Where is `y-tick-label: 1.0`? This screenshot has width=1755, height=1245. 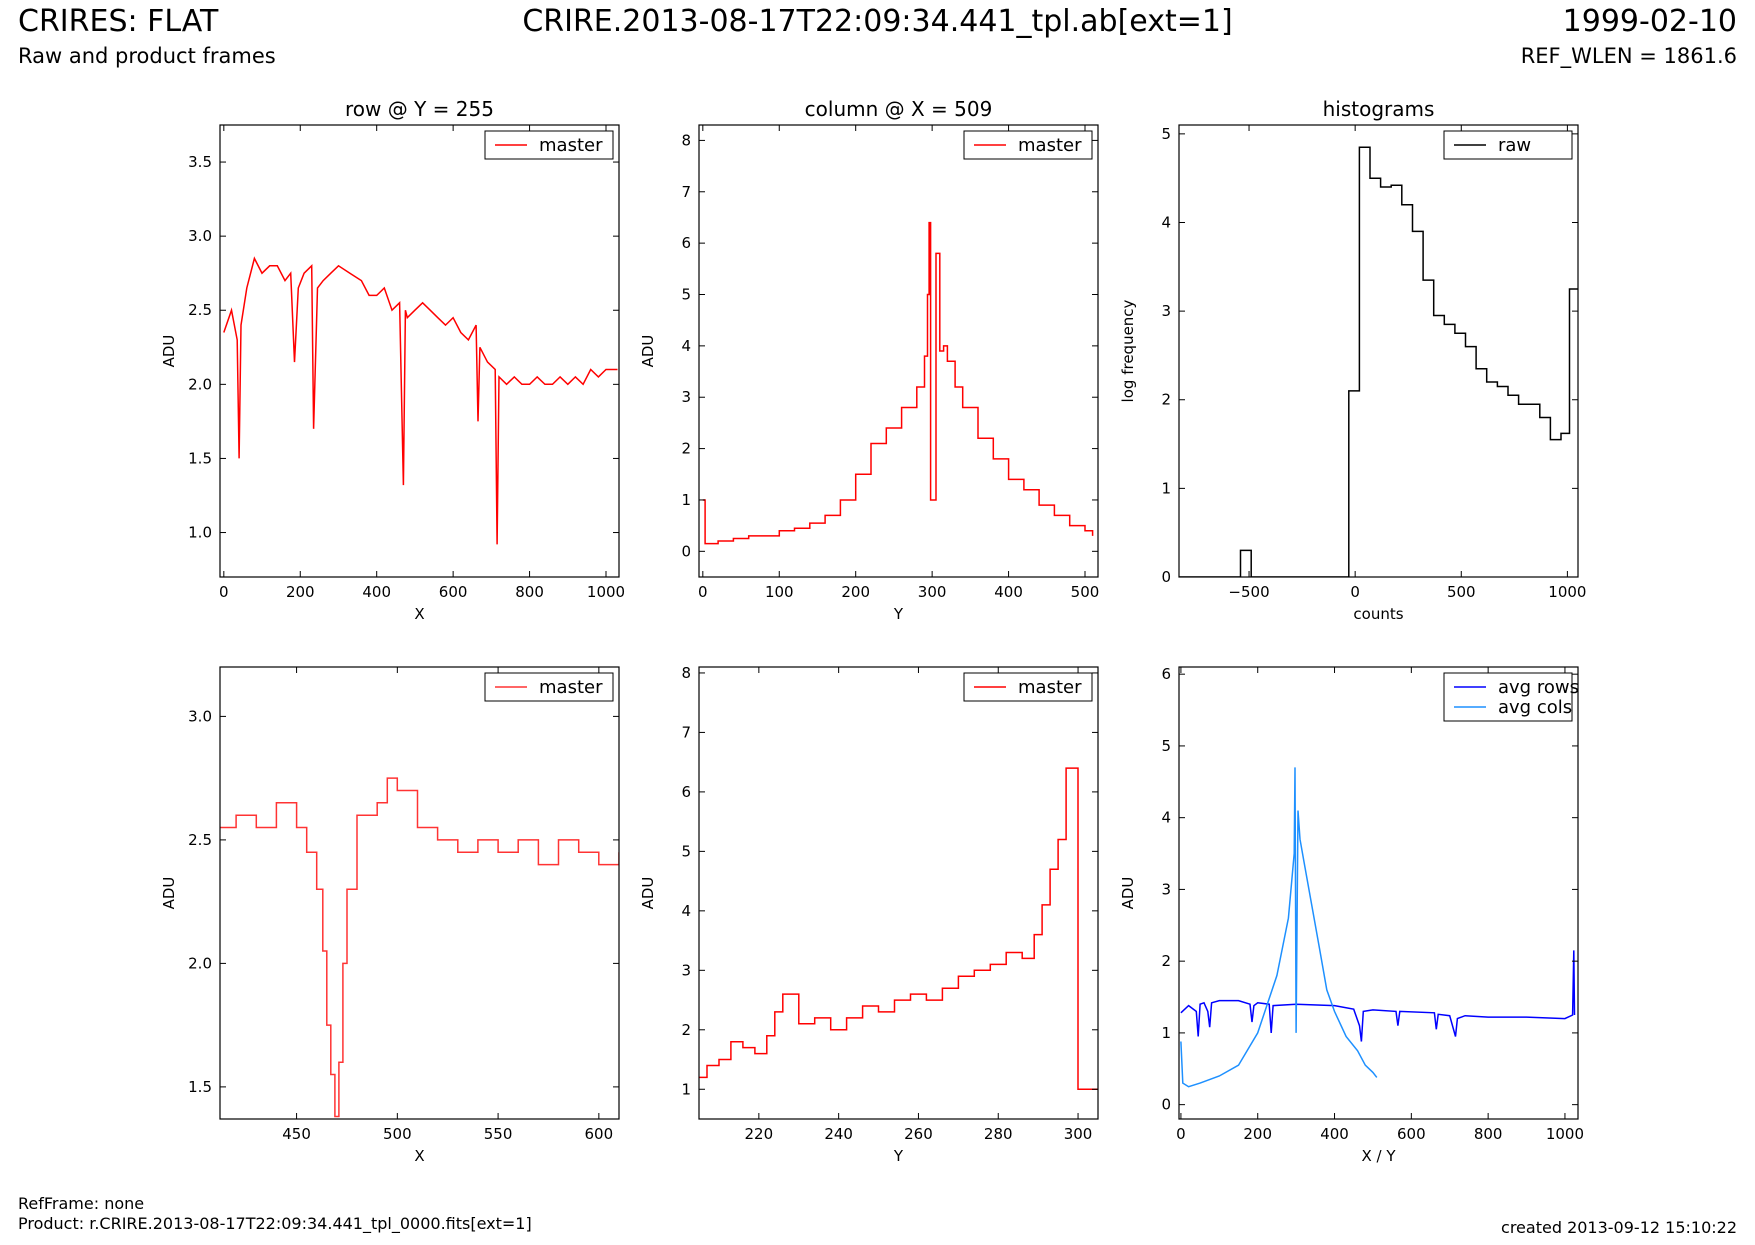
y-tick-label: 1.0 is located at coordinates (200, 533).